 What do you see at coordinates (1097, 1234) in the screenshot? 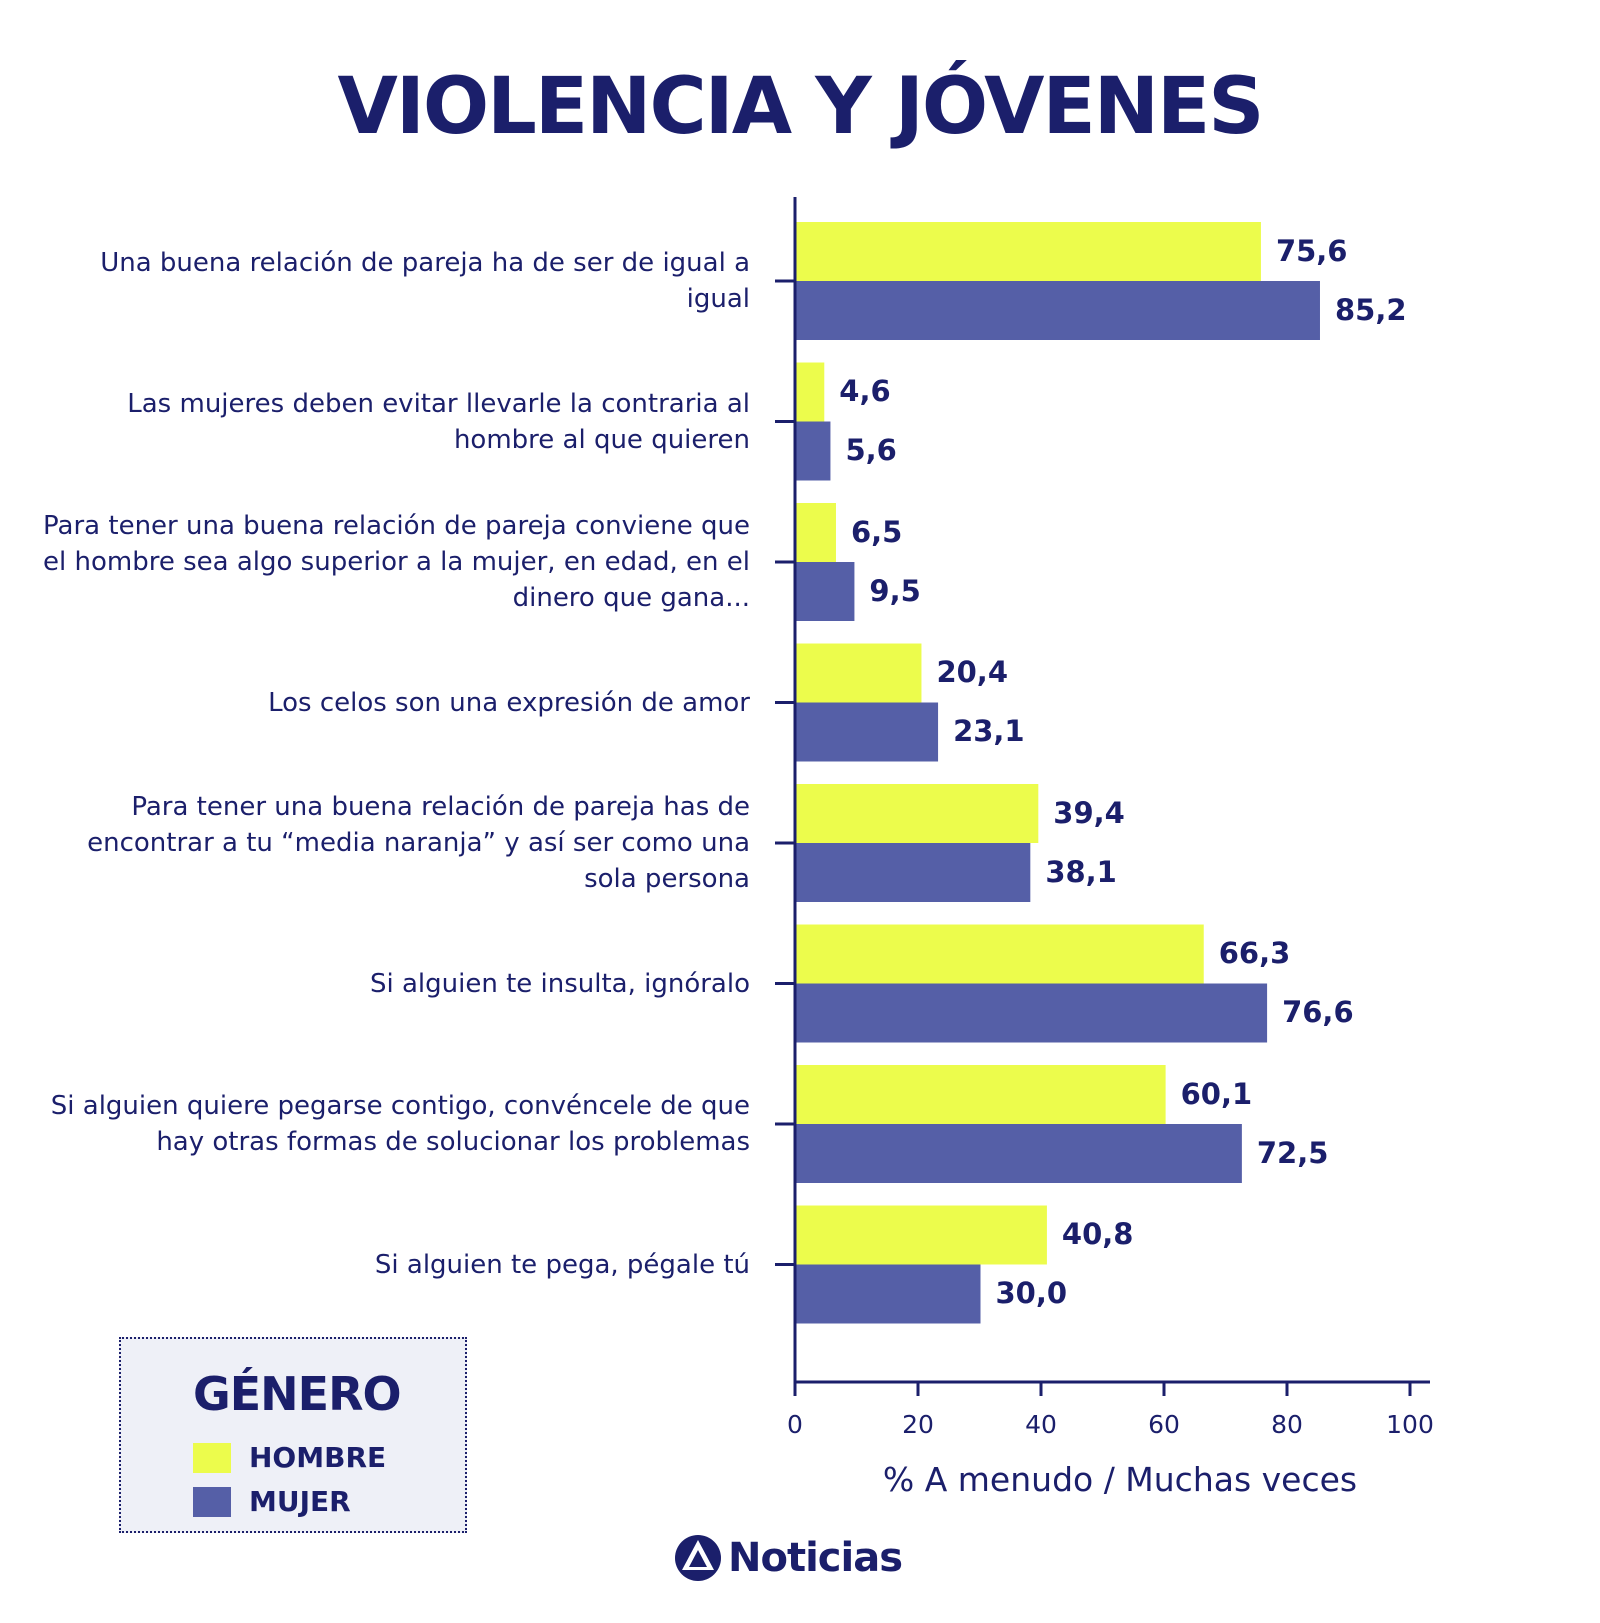
I see `value-label-hombre-7: 40,8` at bounding box center [1097, 1234].